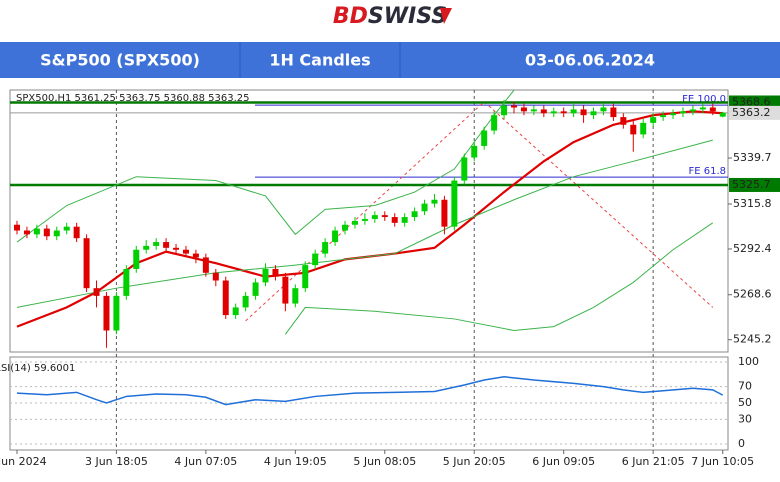 The width and height of the screenshot is (780, 482). I want to click on rsi-tick-label: 50, so click(745, 402).